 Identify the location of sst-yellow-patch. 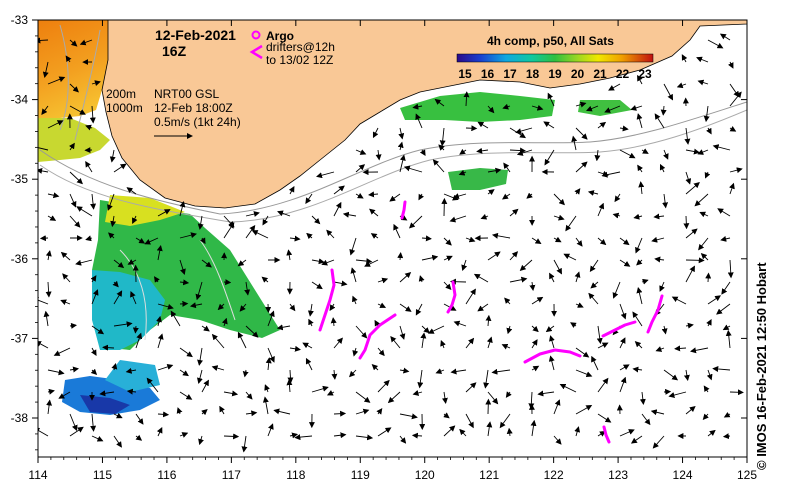
(74, 140).